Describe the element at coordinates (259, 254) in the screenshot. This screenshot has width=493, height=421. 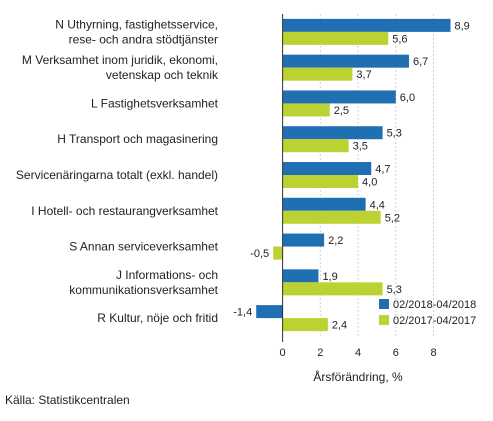
I see `data-label: -0,5` at that location.